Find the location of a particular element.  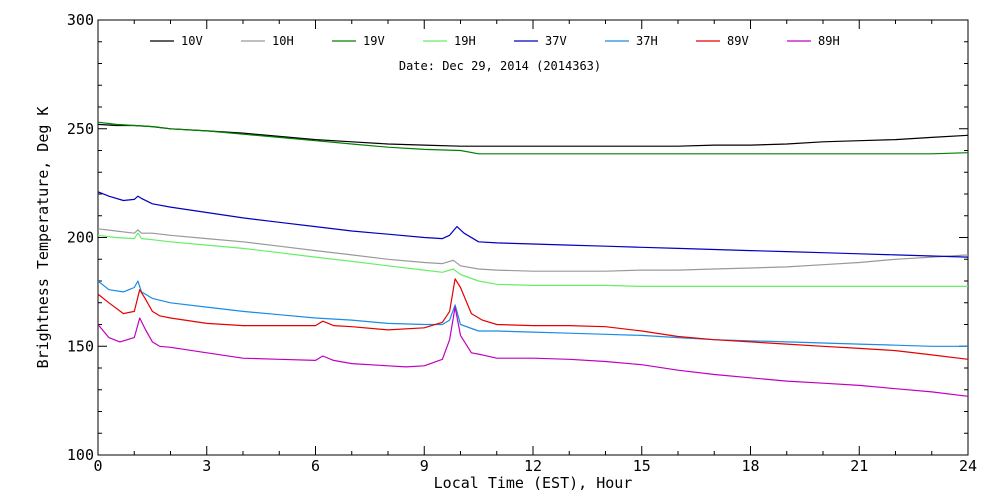

legend-label-19v: 19V is located at coordinates (374, 41).